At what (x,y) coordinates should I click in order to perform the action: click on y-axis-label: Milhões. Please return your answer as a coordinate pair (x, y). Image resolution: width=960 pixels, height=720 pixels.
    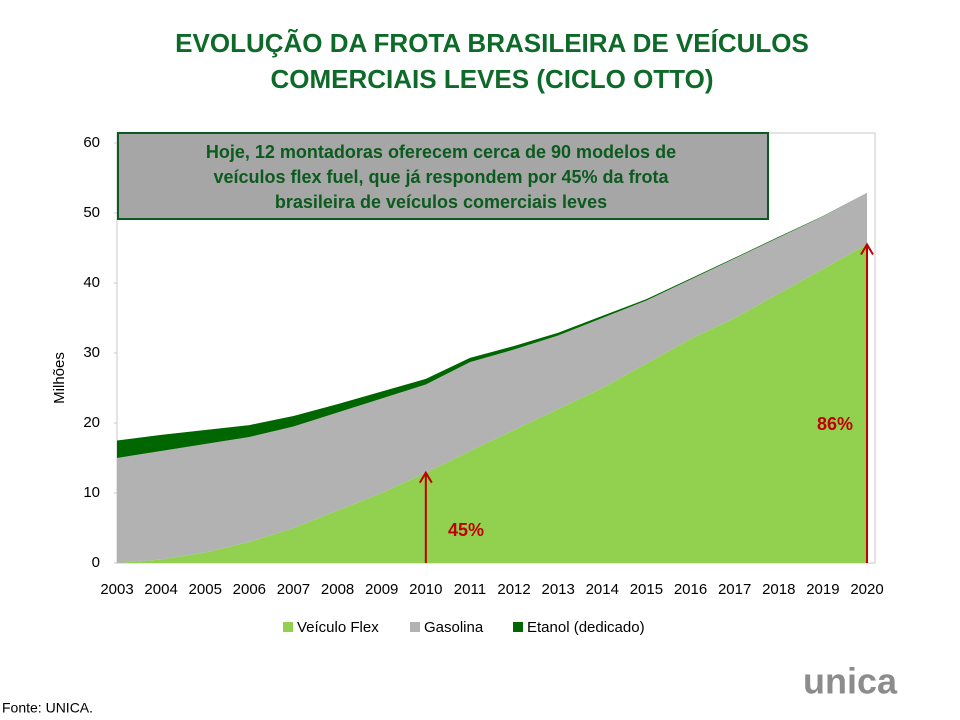
    Looking at the image, I should click on (59, 378).